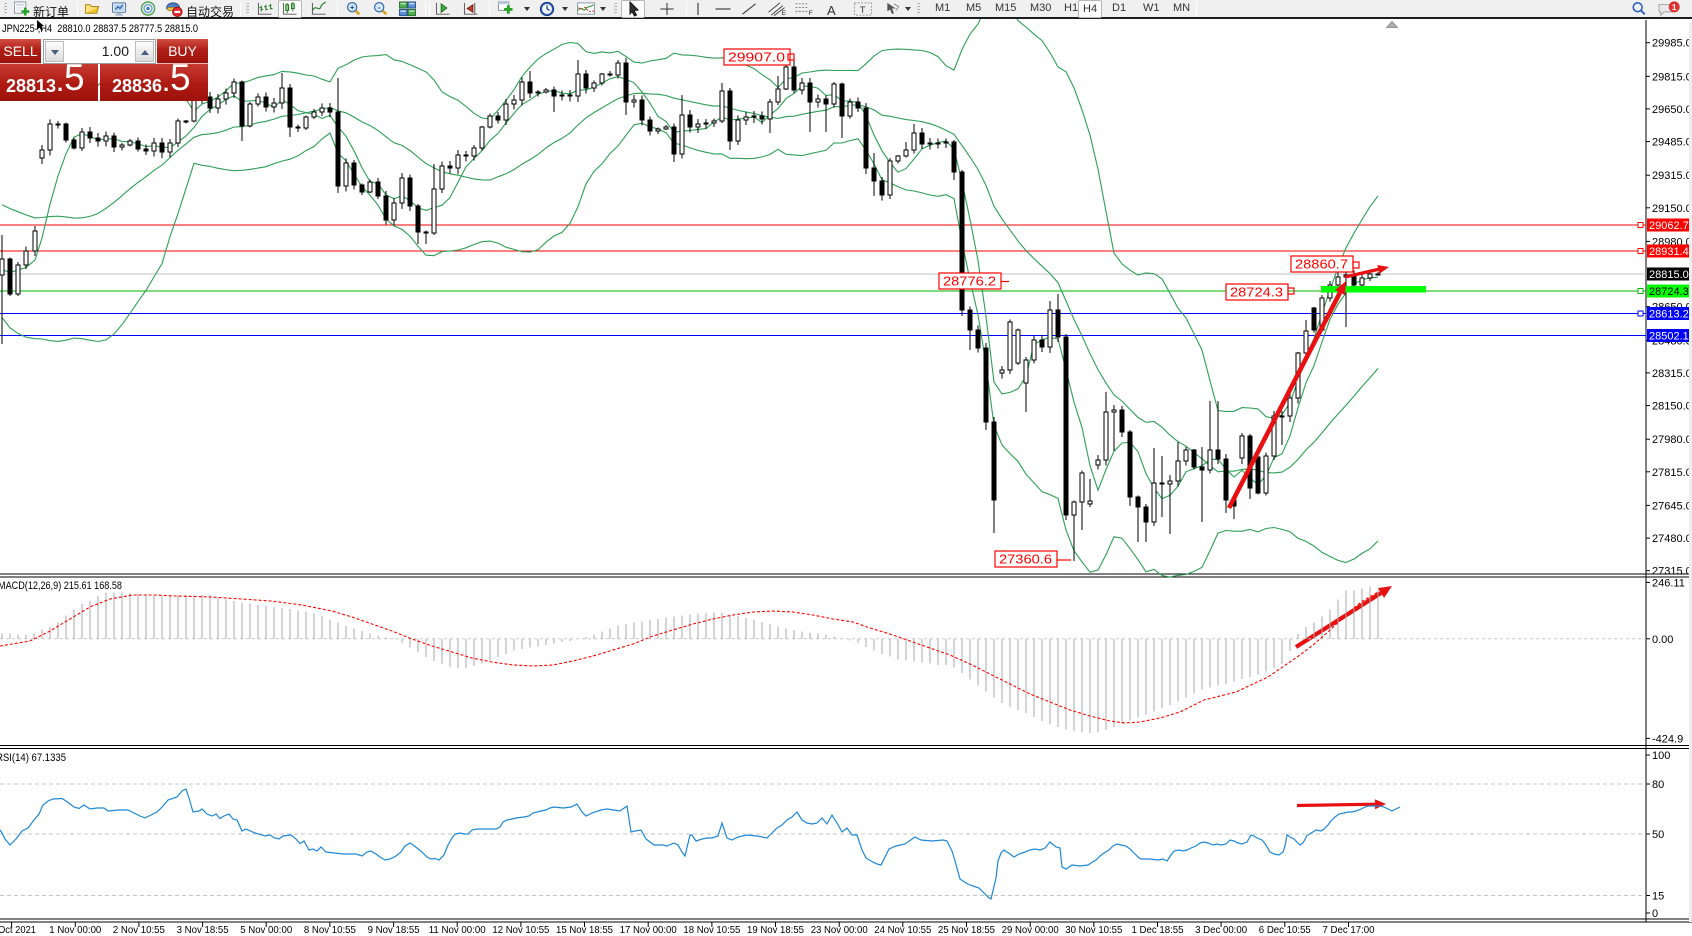 Image resolution: width=1692 pixels, height=936 pixels. Describe the element at coordinates (775, 930) in the screenshot. I see `svg-text: 19 Nov 18:55` at that location.